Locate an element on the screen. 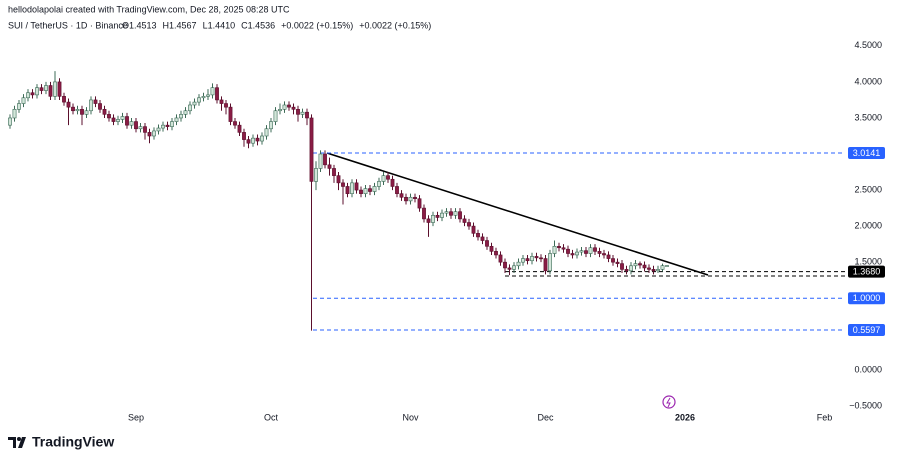 The image size is (900, 460). price-level-label: 0.5597 is located at coordinates (867, 330).